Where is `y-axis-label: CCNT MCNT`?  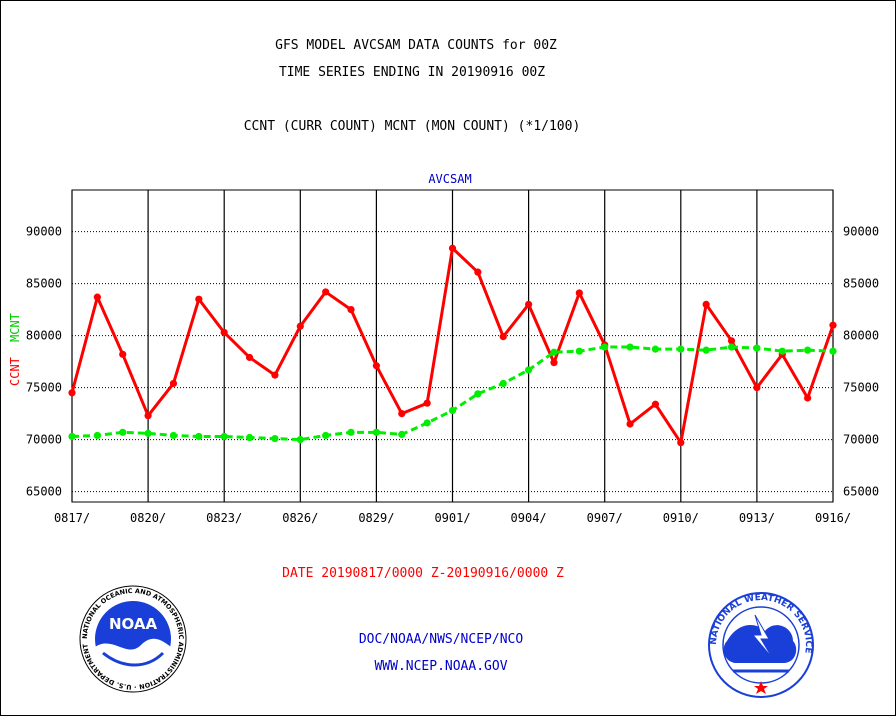
y-axis-label: CCNT MCNT is located at coordinates (15, 349).